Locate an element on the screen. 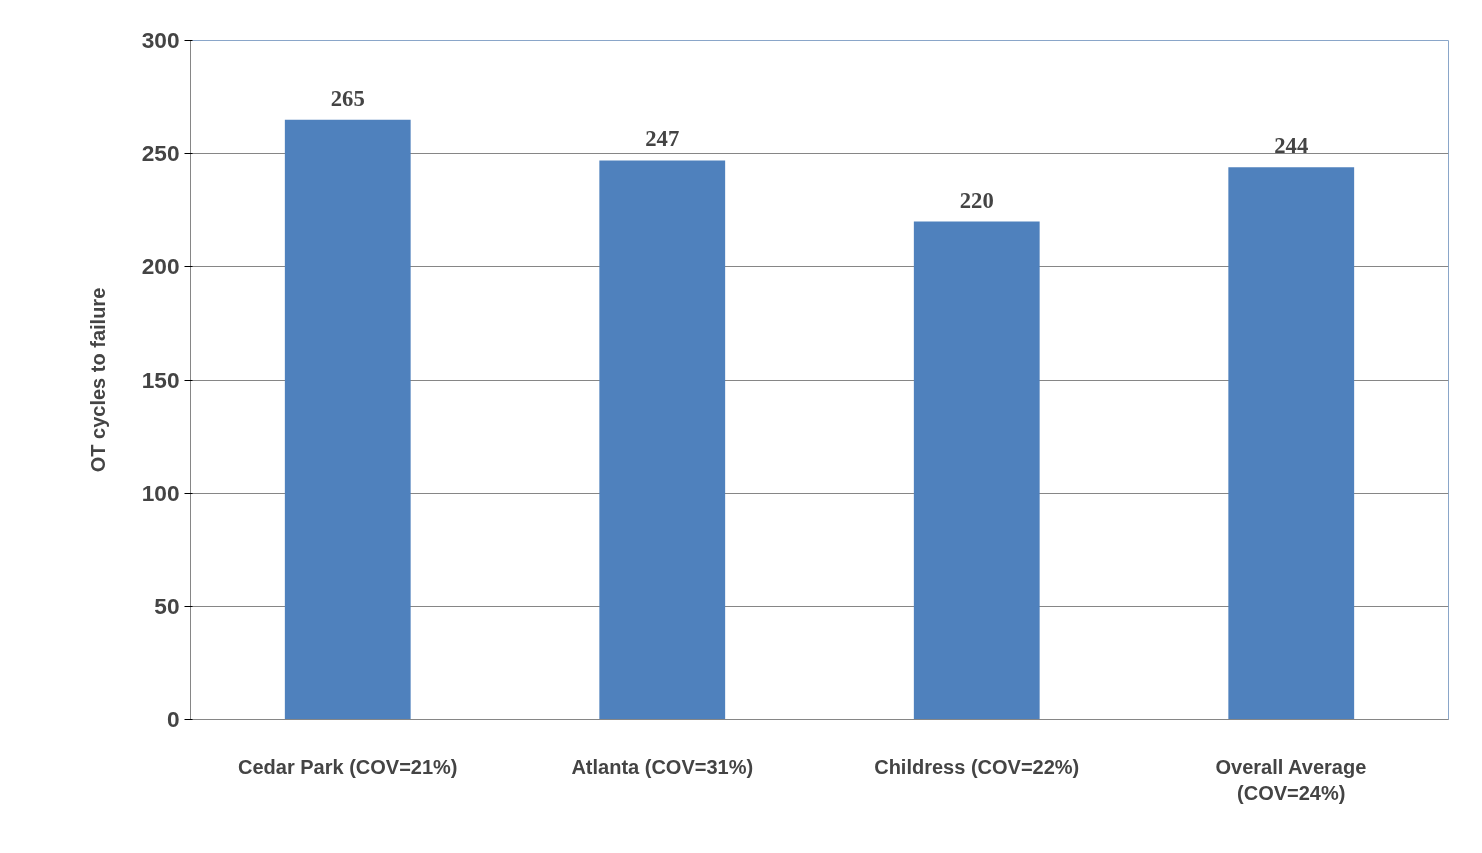  data-label: 265 is located at coordinates (347, 98).